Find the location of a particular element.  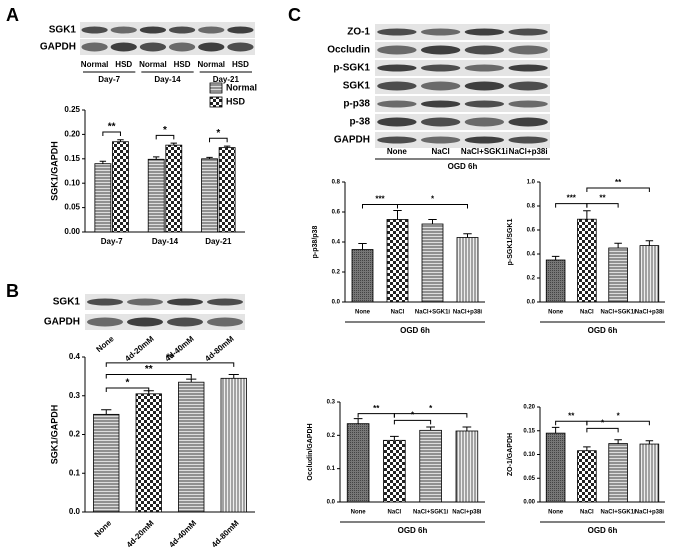

x-tick-label: 4d-20mM is located at coordinates (140, 533).